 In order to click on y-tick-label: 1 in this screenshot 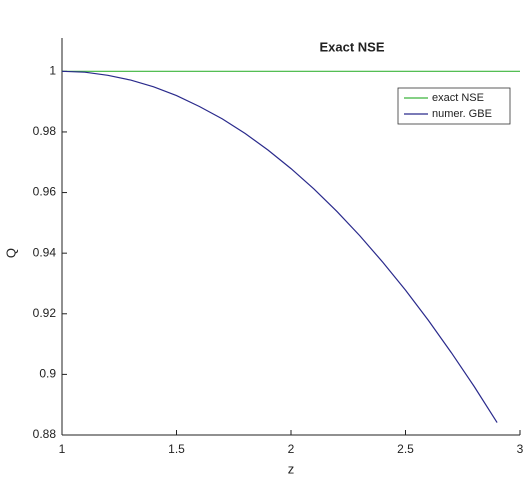, I will do `click(52, 71)`.